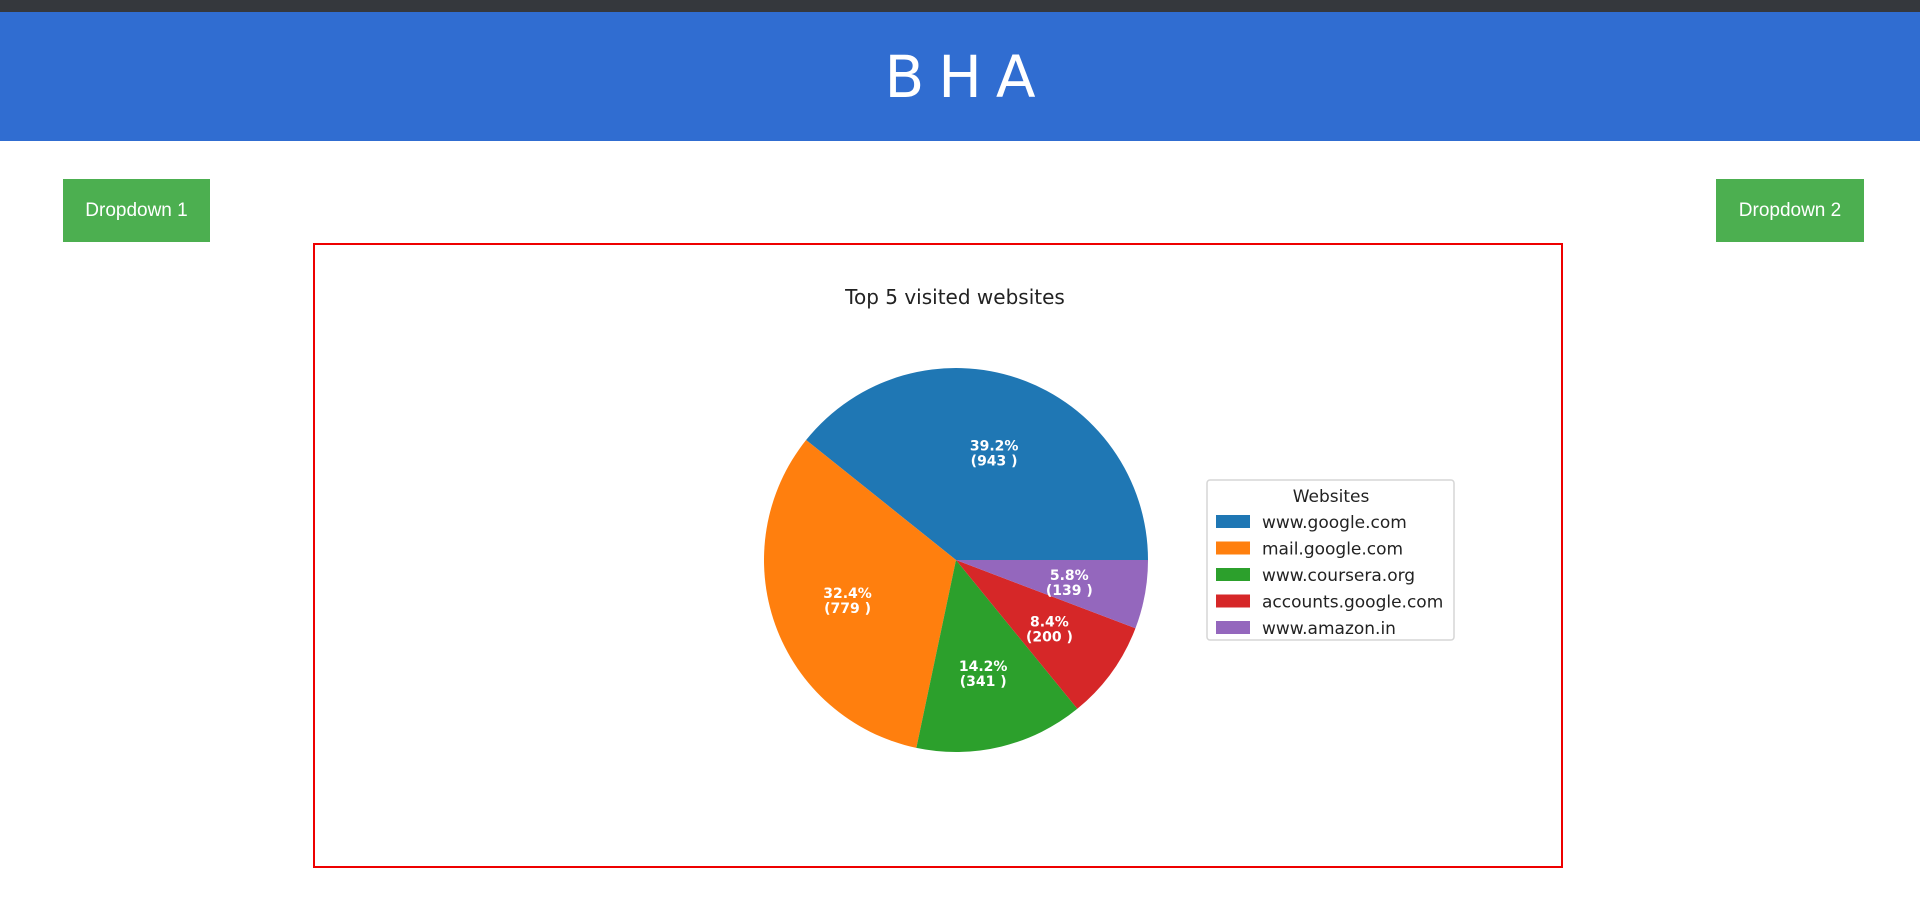  What do you see at coordinates (1233, 574) in the screenshot?
I see `legend-swatch-www-coursera-org` at bounding box center [1233, 574].